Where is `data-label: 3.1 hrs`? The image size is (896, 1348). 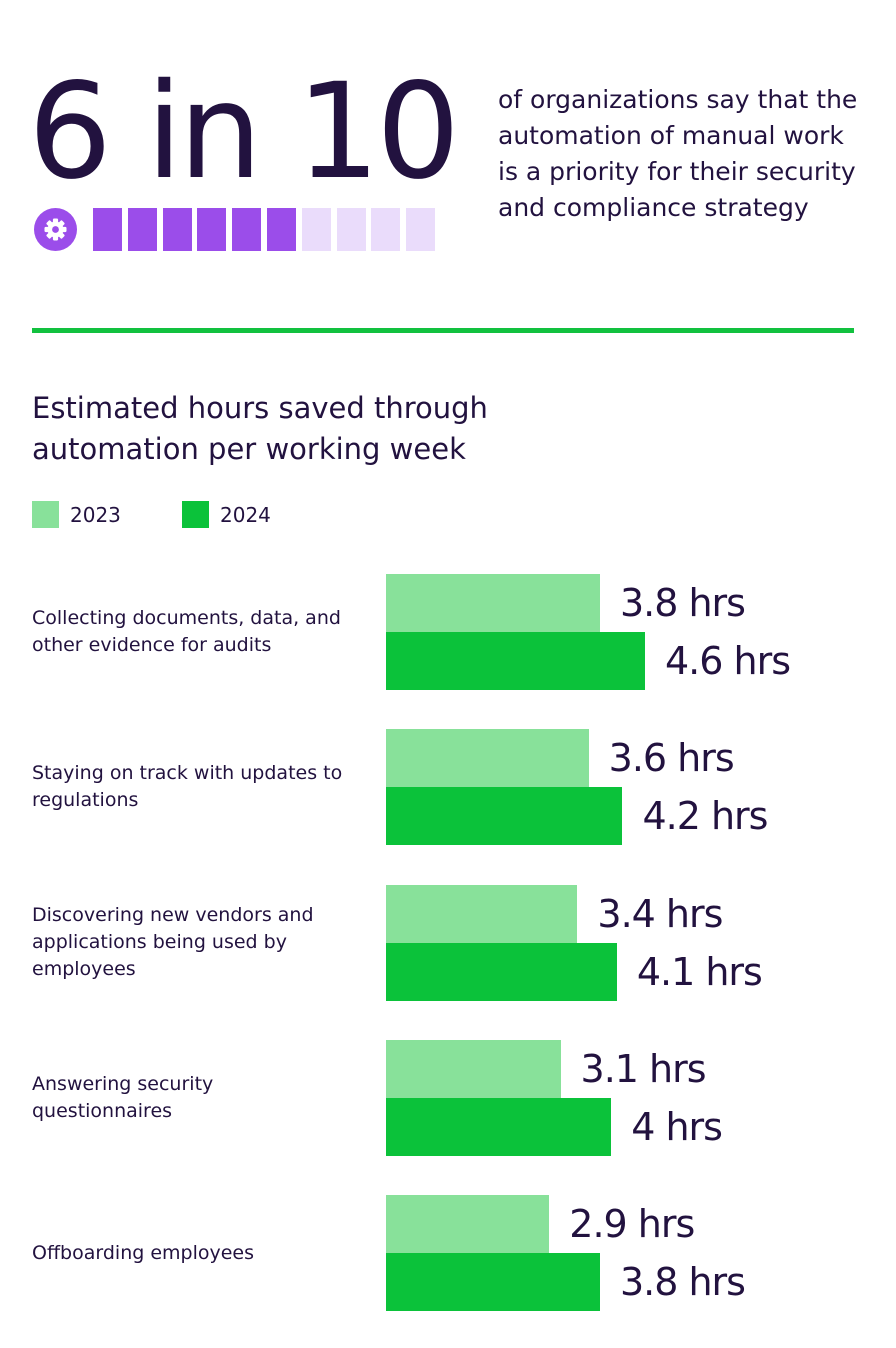 data-label: 3.1 hrs is located at coordinates (643, 1068).